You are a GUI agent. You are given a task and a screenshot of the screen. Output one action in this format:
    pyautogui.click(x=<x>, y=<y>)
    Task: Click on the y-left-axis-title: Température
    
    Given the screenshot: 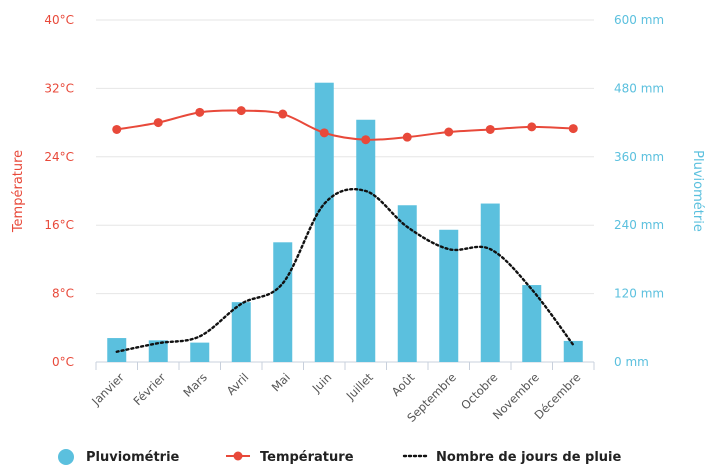 What is the action you would take?
    pyautogui.click(x=18, y=191)
    